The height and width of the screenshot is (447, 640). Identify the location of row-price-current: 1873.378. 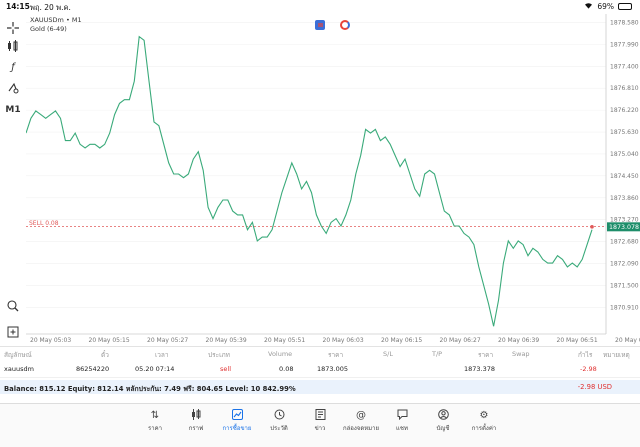
(480, 369).